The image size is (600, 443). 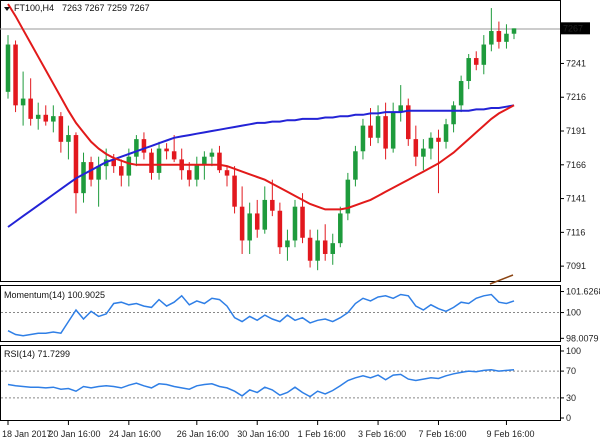 I want to click on price-tick-label: 7141, so click(x=576, y=199).